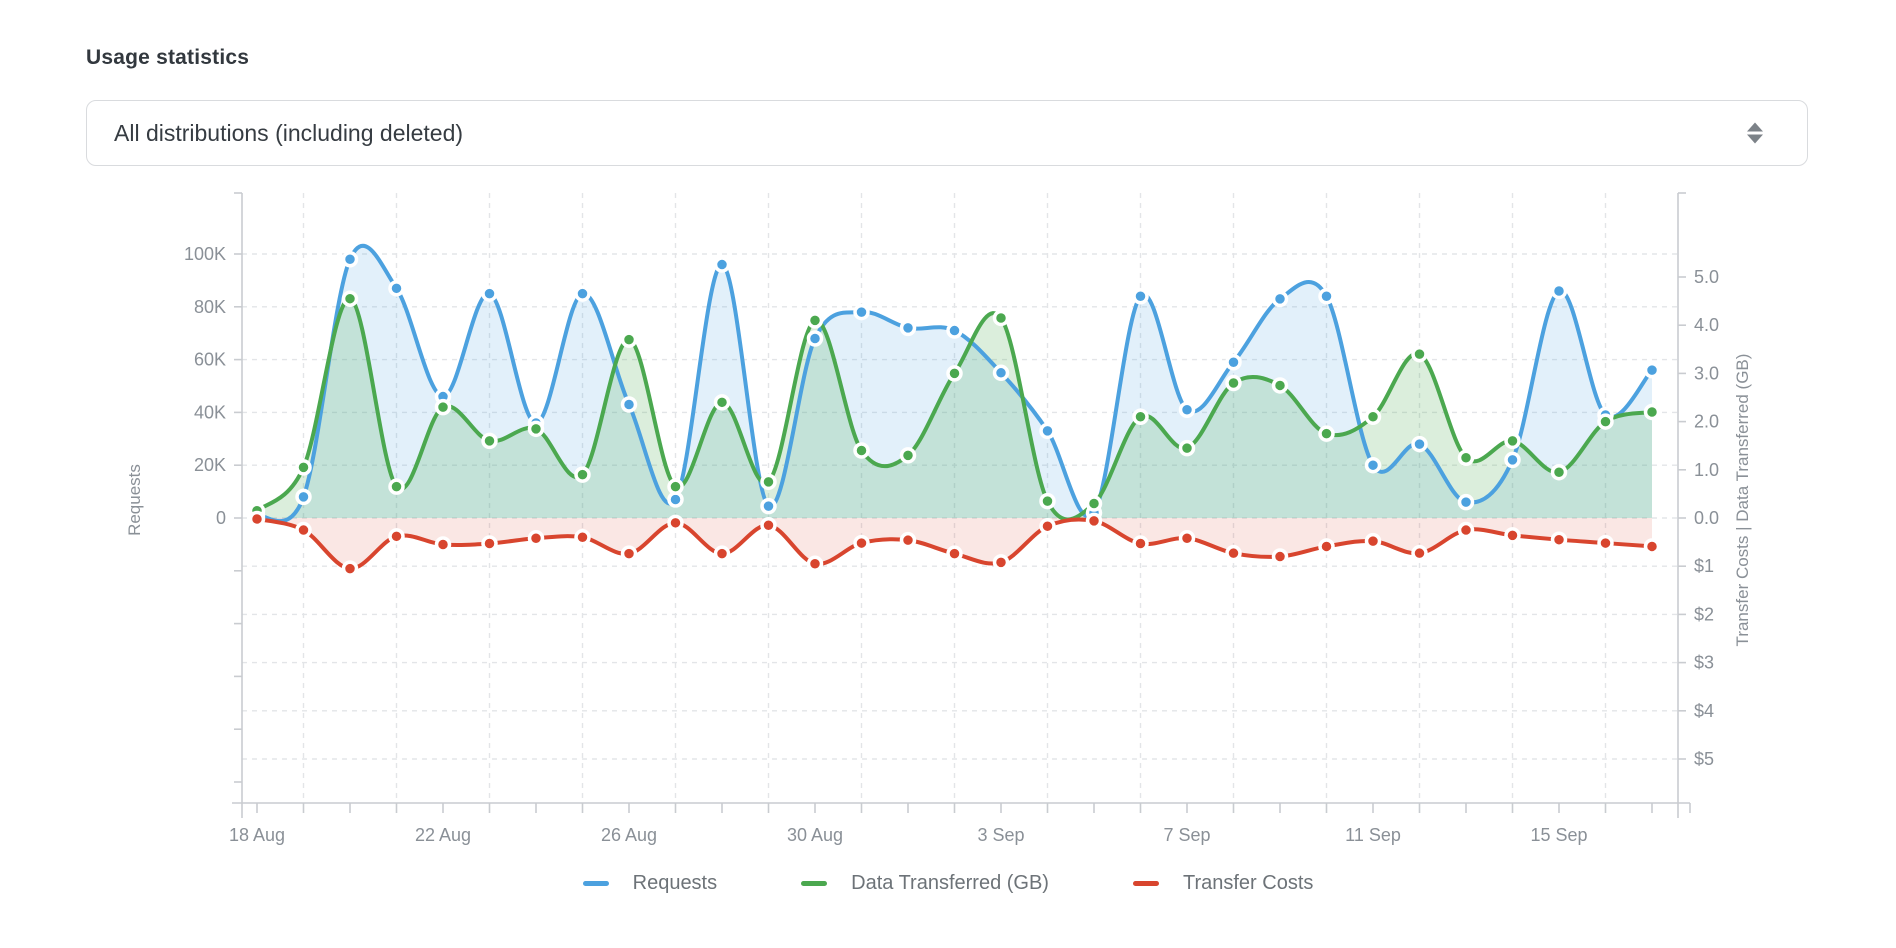 This screenshot has width=1896, height=948. Describe the element at coordinates (1706, 422) in the screenshot. I see `svg-text: 2.0` at that location.